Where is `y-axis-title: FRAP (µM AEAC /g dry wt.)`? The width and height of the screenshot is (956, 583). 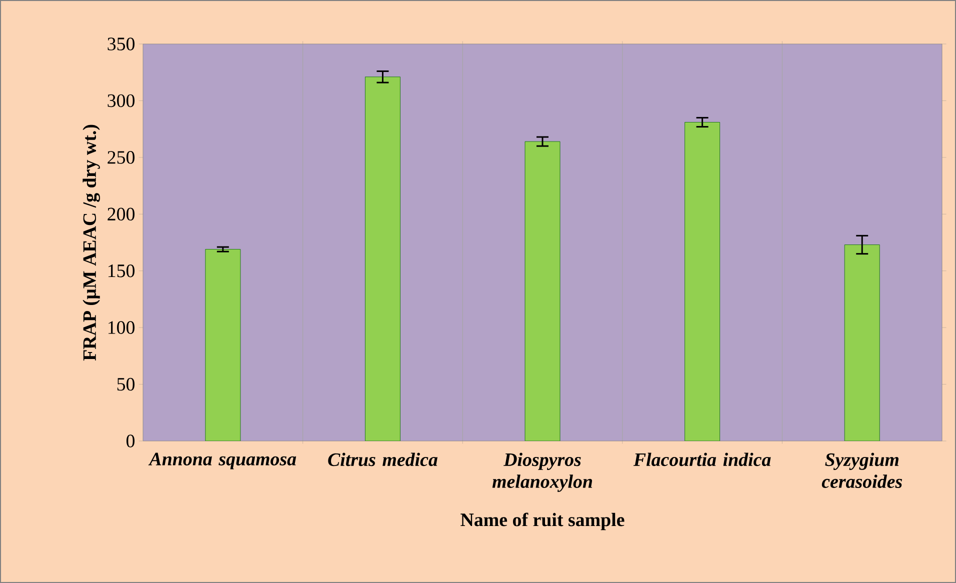
y-axis-title: FRAP (µM AEAC /g dry wt.) is located at coordinates (91, 242).